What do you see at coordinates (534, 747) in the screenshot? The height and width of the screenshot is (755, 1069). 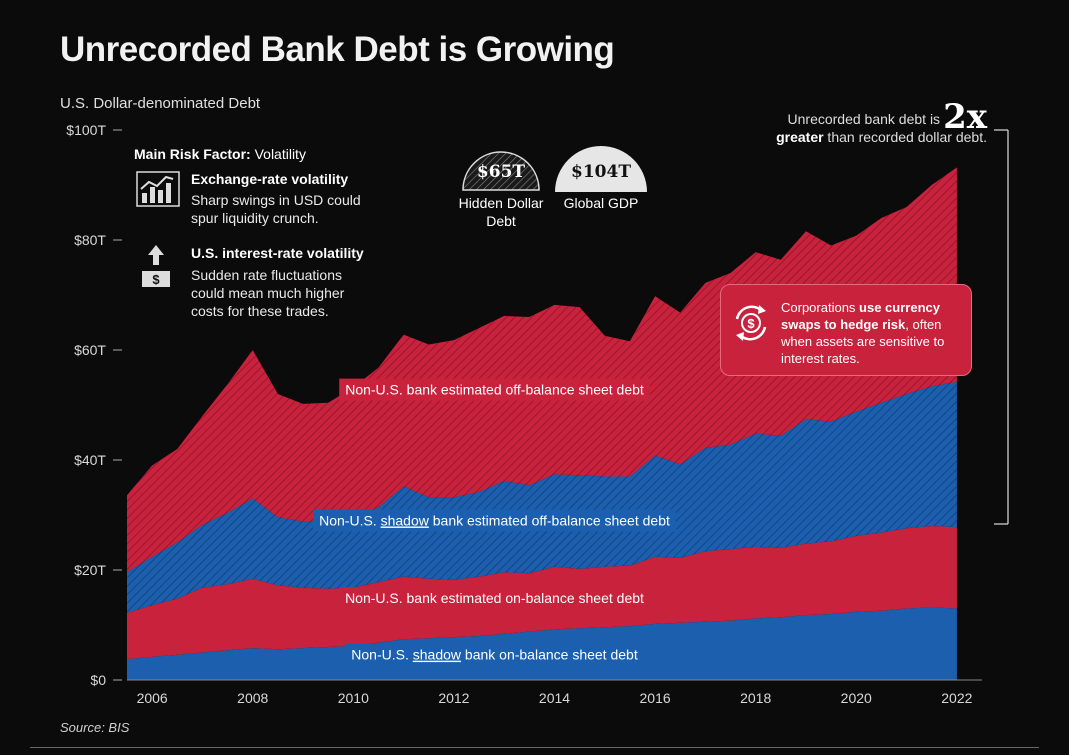 I see `bottom-divider` at bounding box center [534, 747].